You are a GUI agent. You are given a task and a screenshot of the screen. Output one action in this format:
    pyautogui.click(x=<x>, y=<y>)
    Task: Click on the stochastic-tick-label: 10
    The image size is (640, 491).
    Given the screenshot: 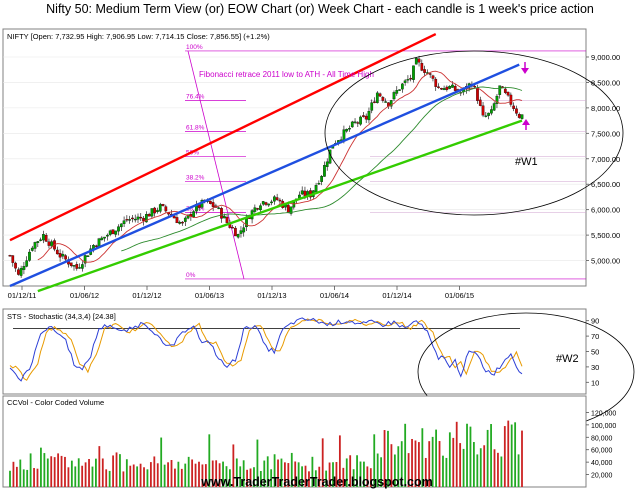 What is the action you would take?
    pyautogui.click(x=595, y=382)
    